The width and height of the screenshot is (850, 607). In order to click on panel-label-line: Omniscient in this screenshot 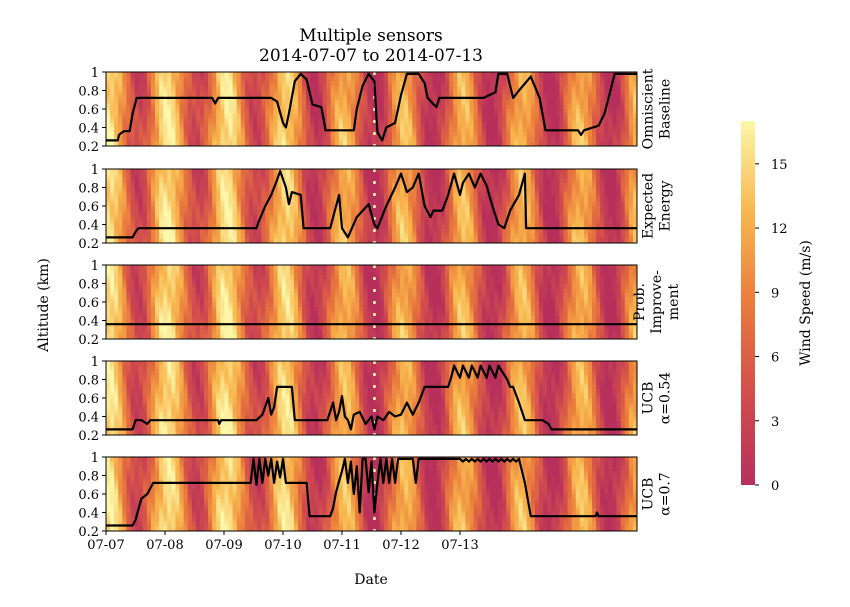, I will do `click(649, 108)`.